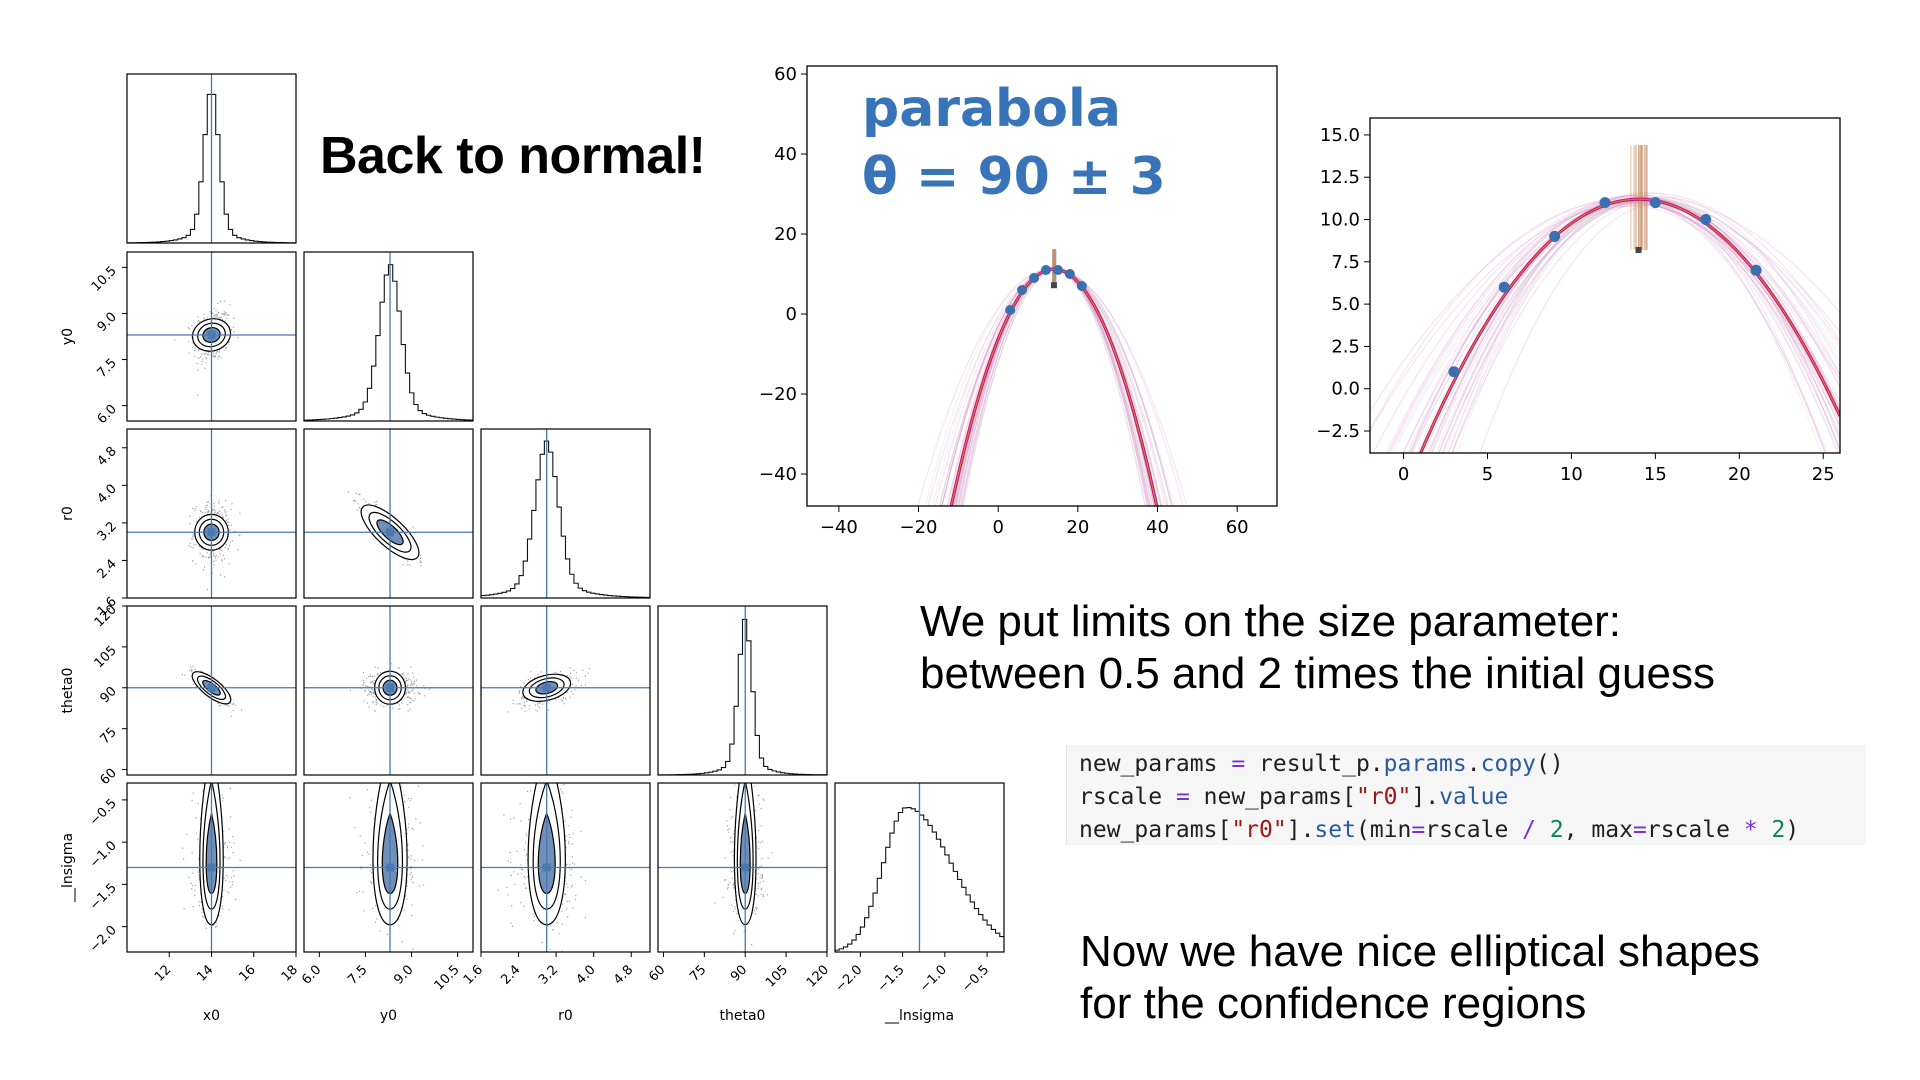 The width and height of the screenshot is (1920, 1080). Describe the element at coordinates (742, 696) in the screenshot. I see `histogram-theta0` at that location.